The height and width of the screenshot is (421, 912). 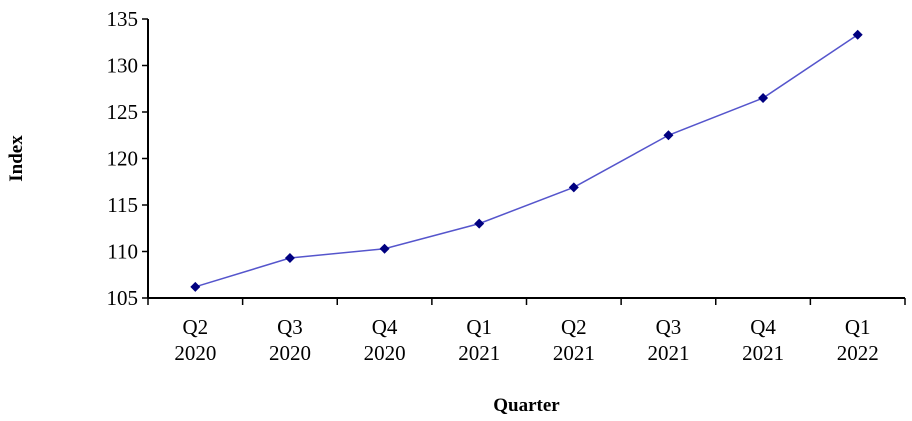 What do you see at coordinates (122, 205) in the screenshot?
I see `y-tick-label: 115` at bounding box center [122, 205].